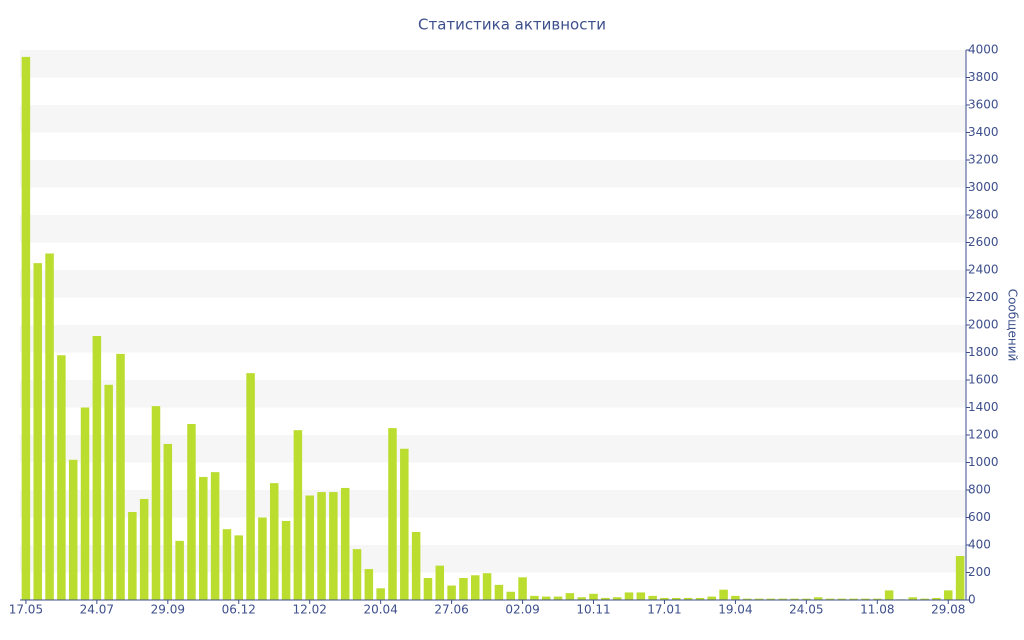  Describe the element at coordinates (664, 610) in the screenshot. I see `x-tick-label: 17.01` at that location.